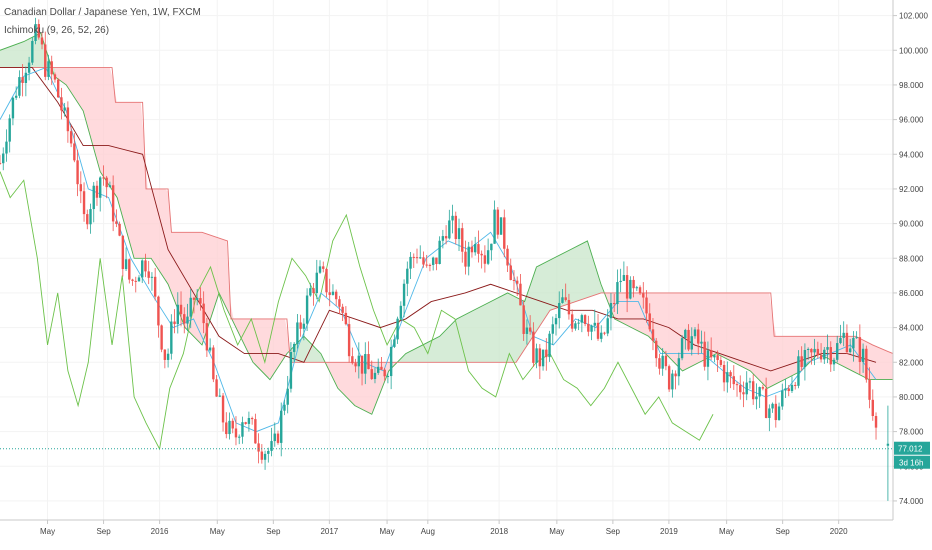 This screenshot has width=932, height=550. Describe the element at coordinates (748, 340) in the screenshot. I see `cloud-bearish` at that location.